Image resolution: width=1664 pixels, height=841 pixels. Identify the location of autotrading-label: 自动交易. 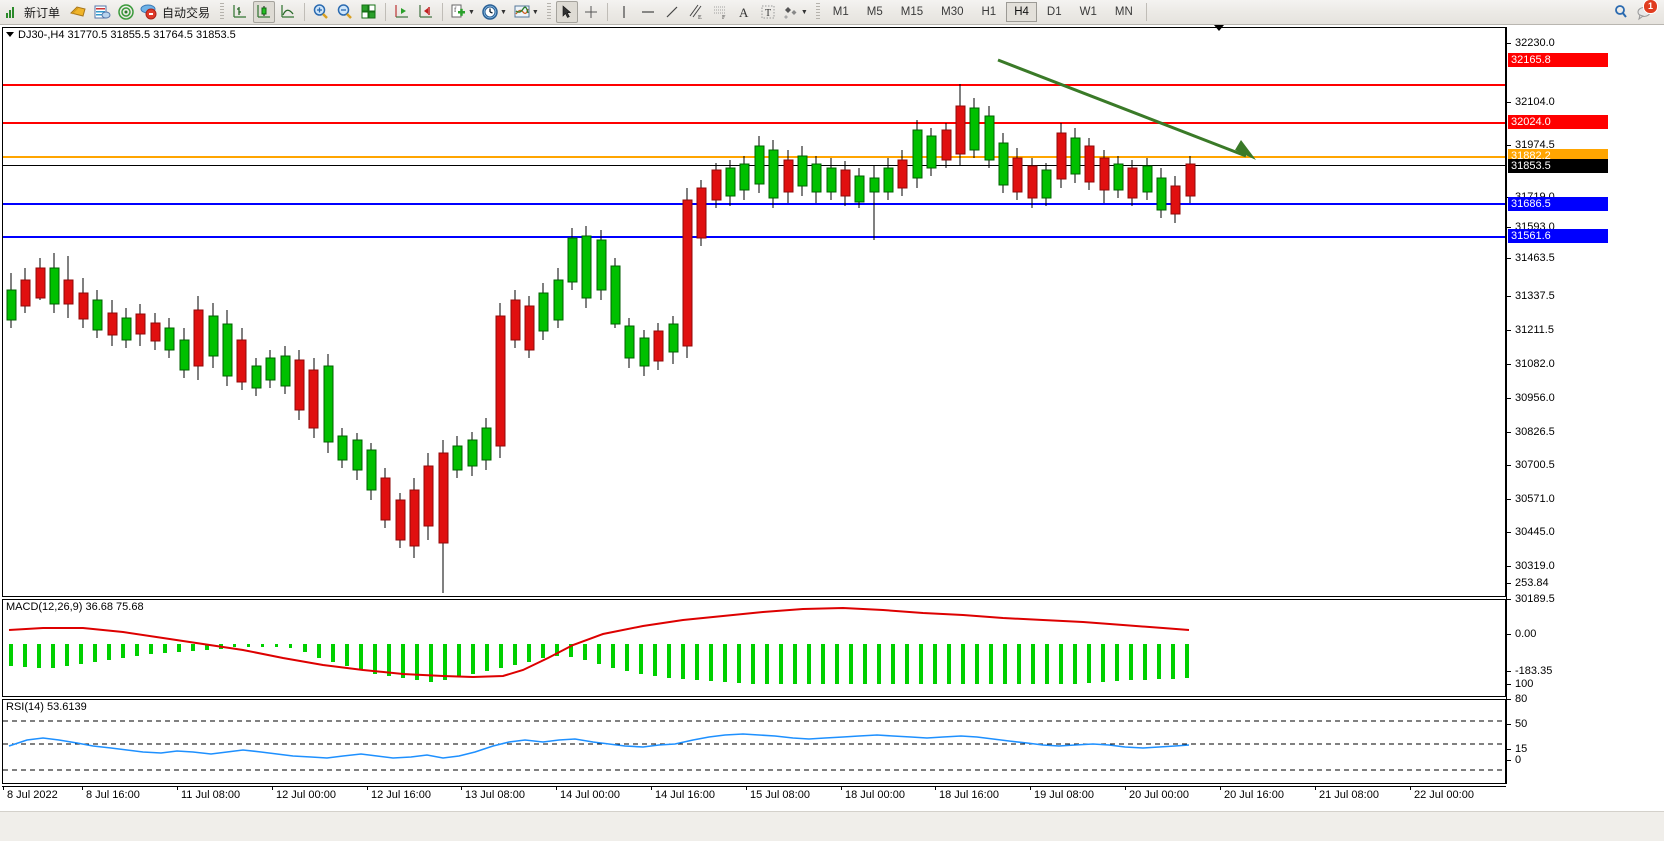
(186, 12).